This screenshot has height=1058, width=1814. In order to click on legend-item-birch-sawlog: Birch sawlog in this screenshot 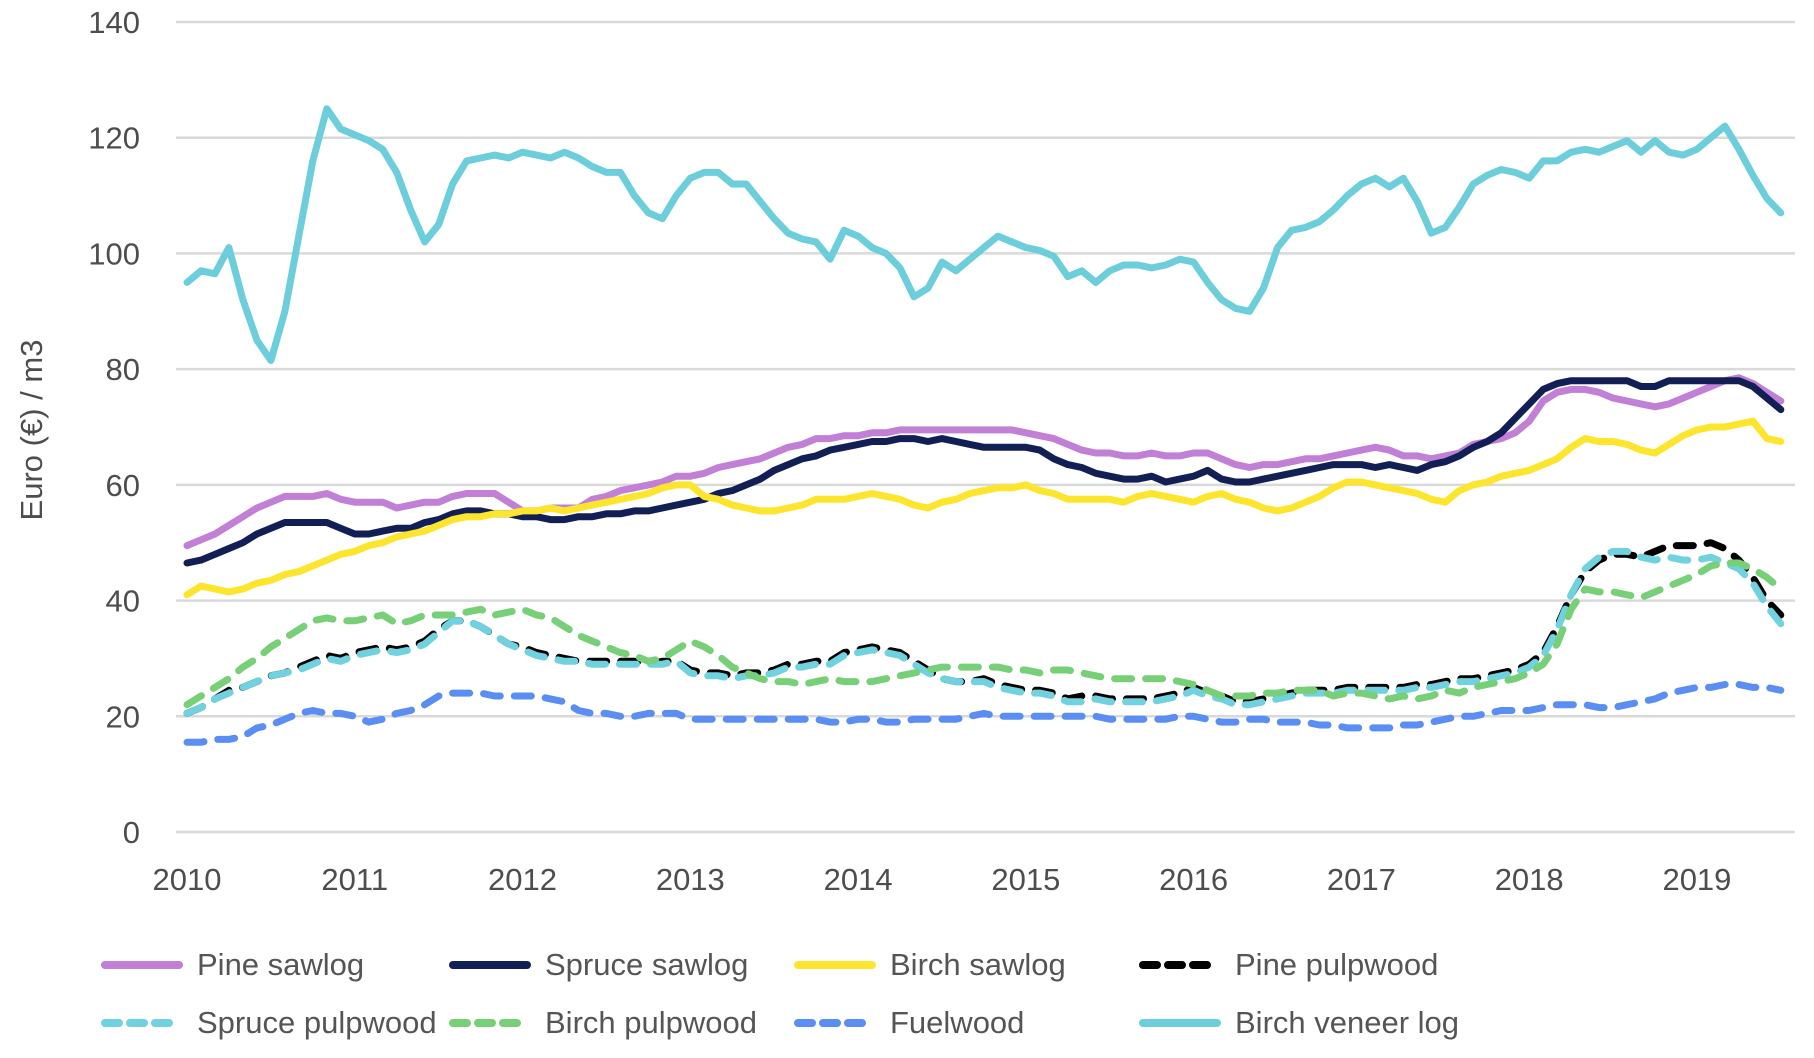, I will do `click(929, 964)`.